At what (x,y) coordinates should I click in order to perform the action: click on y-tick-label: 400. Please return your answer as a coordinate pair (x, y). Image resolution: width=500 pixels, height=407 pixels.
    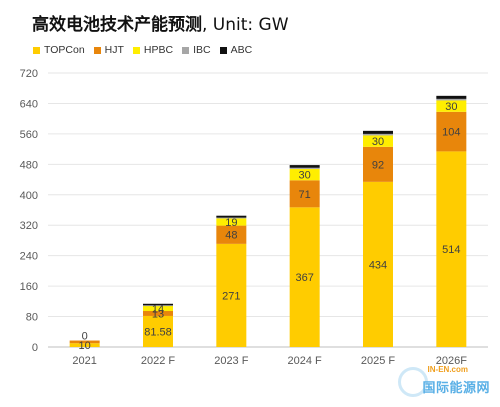
    Looking at the image, I should click on (29, 196).